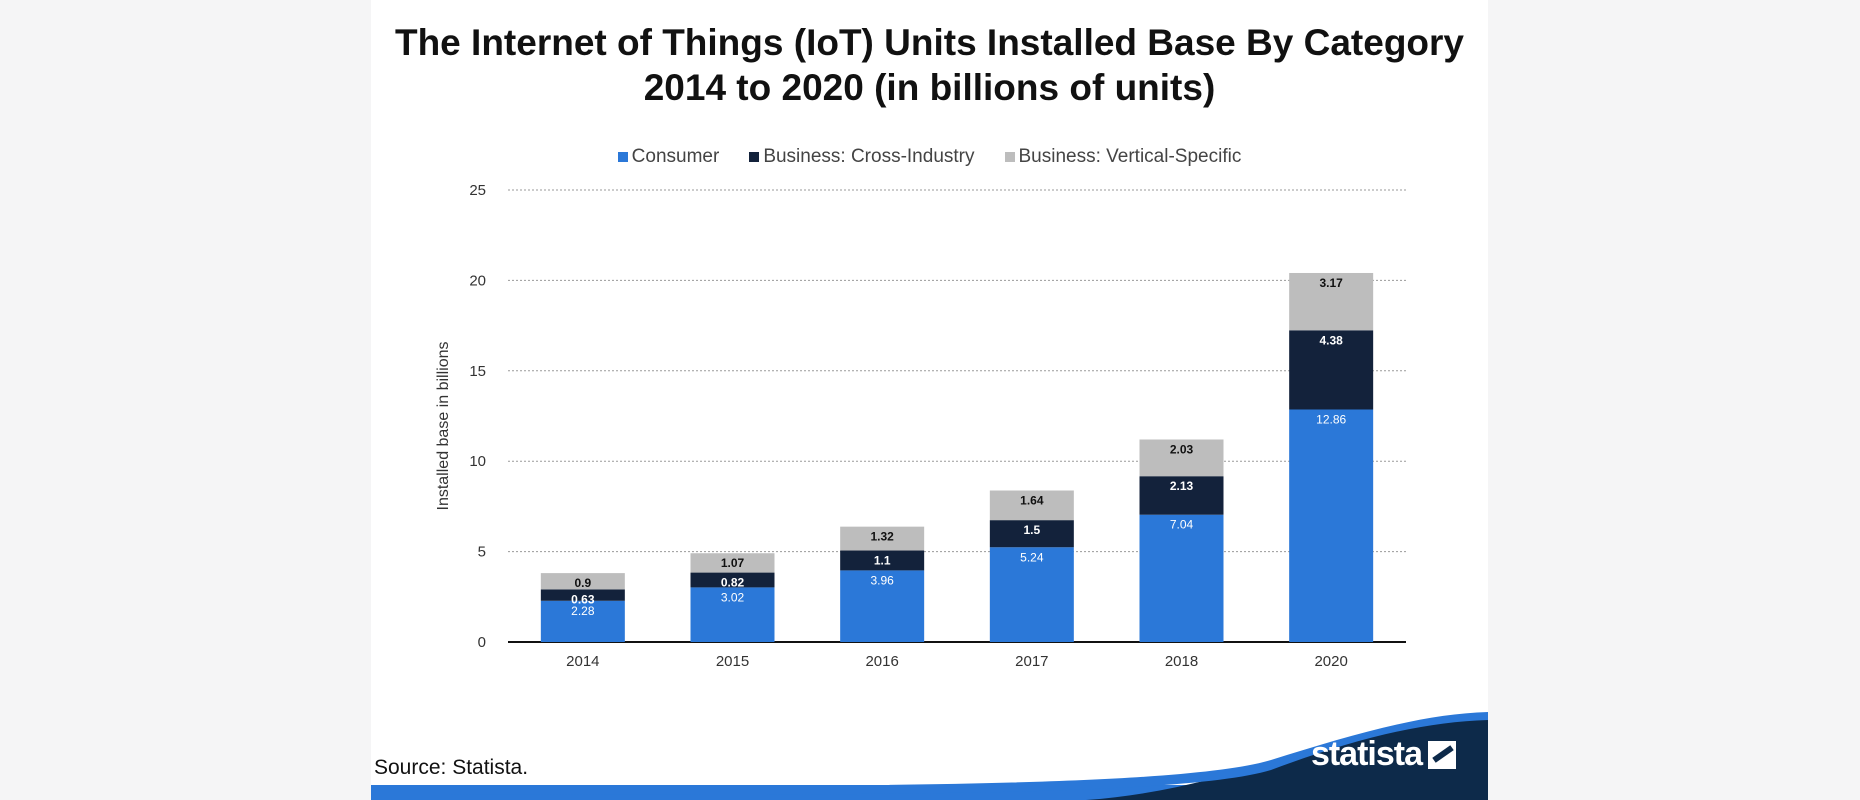  What do you see at coordinates (582, 661) in the screenshot?
I see `x-tick-label: 2014` at bounding box center [582, 661].